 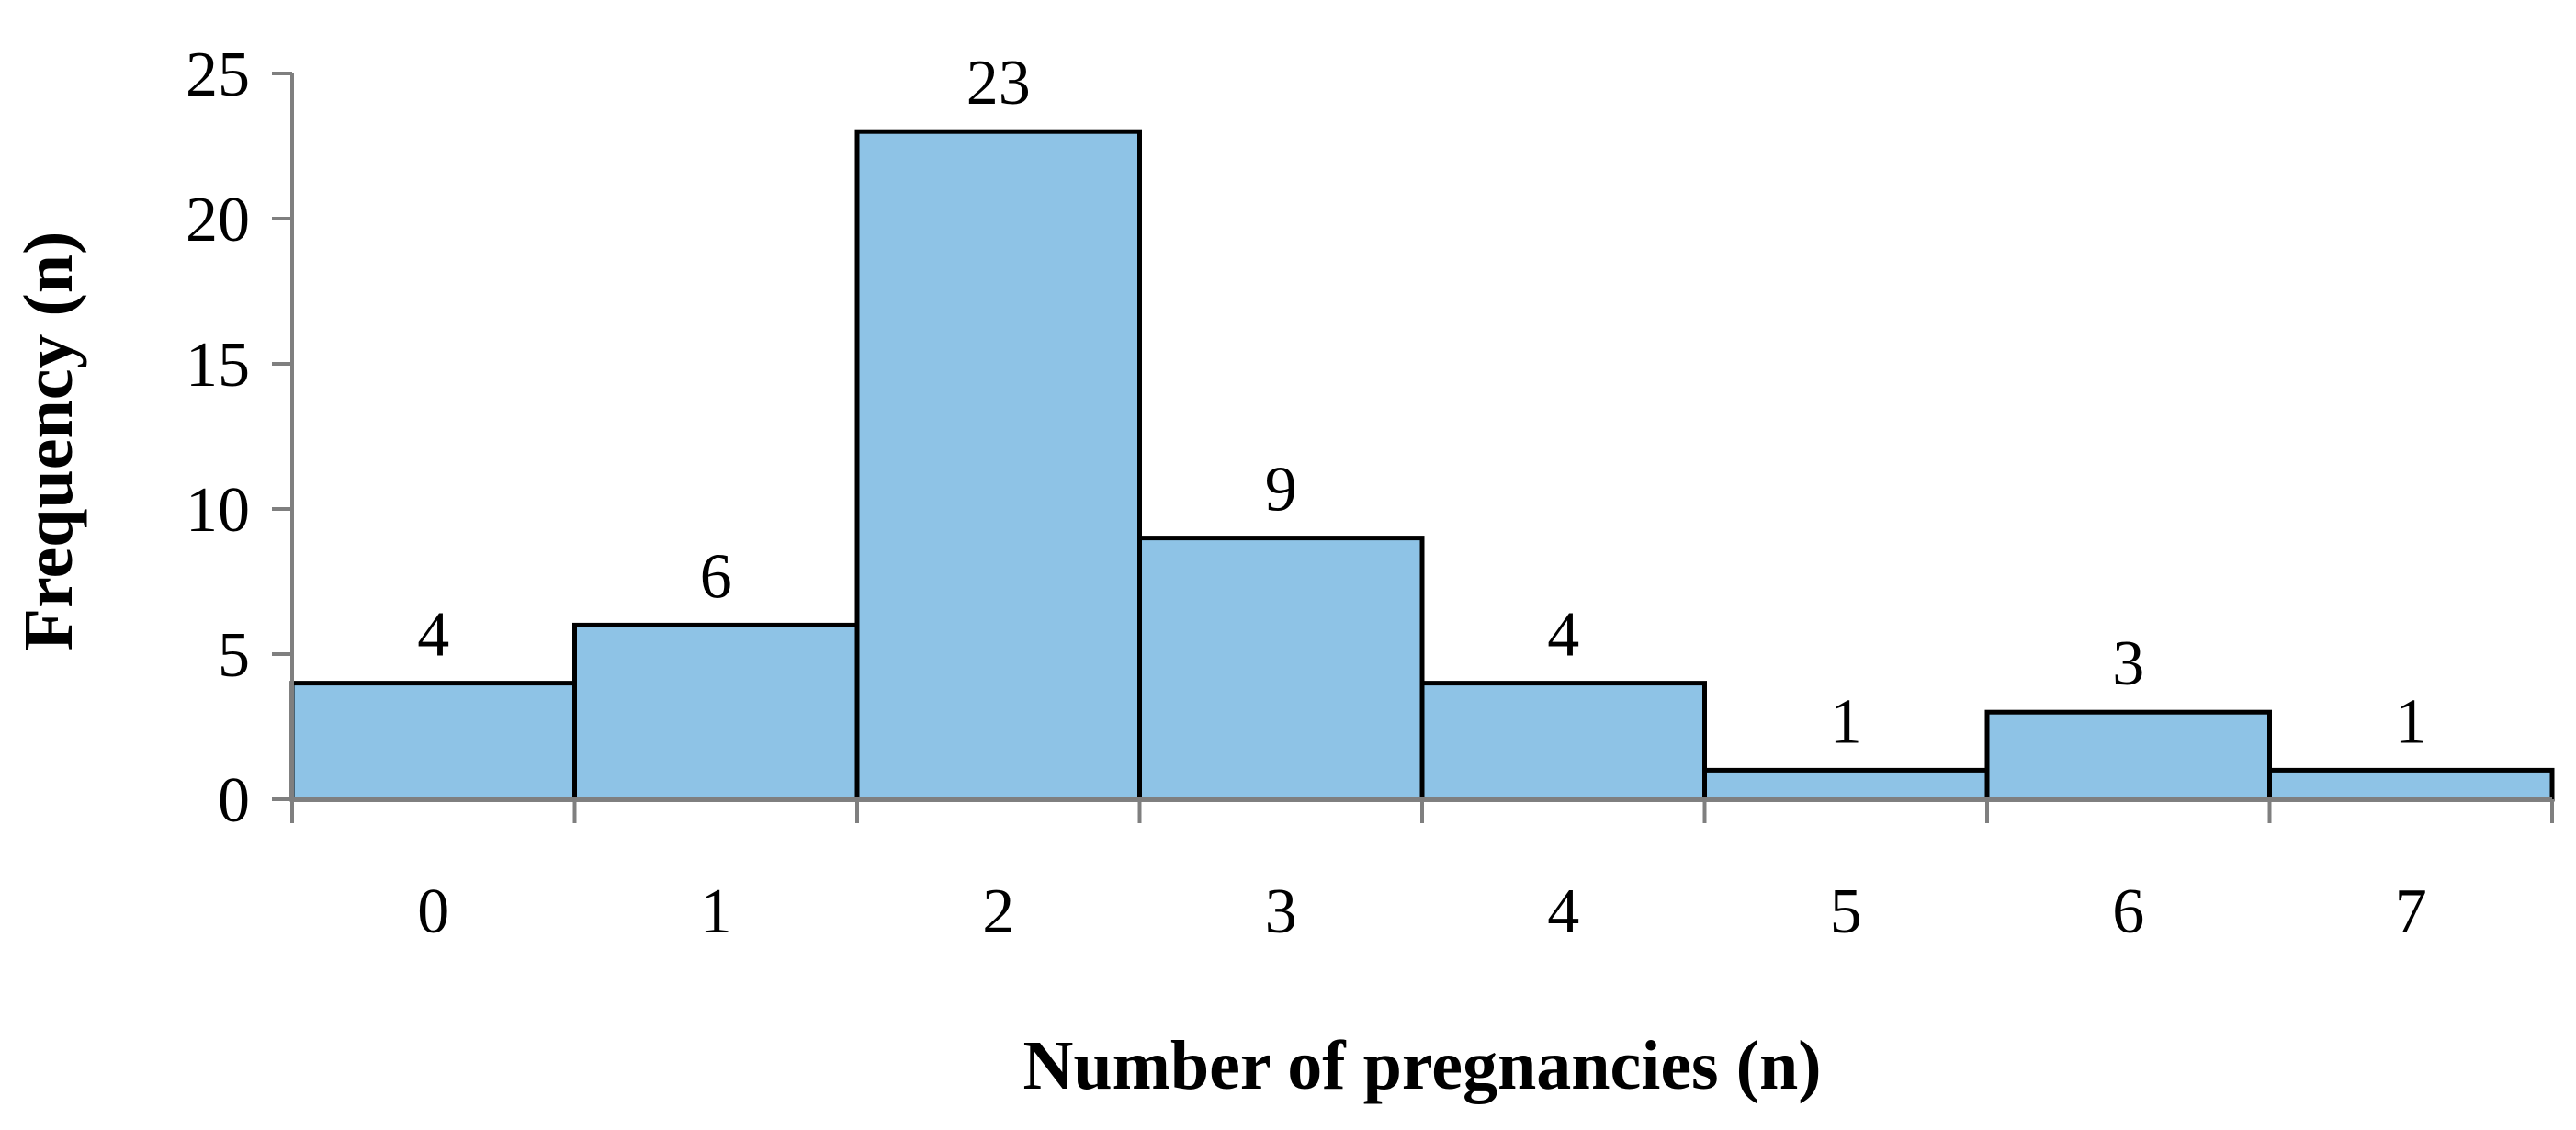 I want to click on x-tick-label: 6, so click(x=2128, y=911).